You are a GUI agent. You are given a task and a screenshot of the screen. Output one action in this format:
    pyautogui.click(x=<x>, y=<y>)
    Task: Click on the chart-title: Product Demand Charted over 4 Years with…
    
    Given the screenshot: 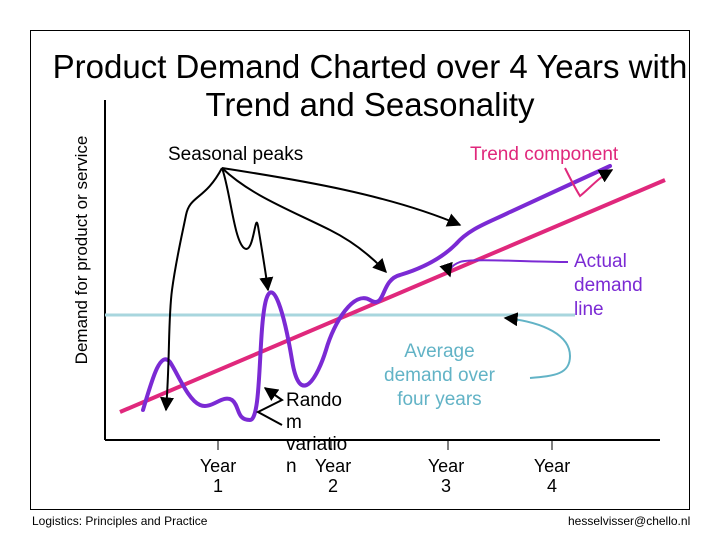 What is the action you would take?
    pyautogui.click(x=370, y=85)
    